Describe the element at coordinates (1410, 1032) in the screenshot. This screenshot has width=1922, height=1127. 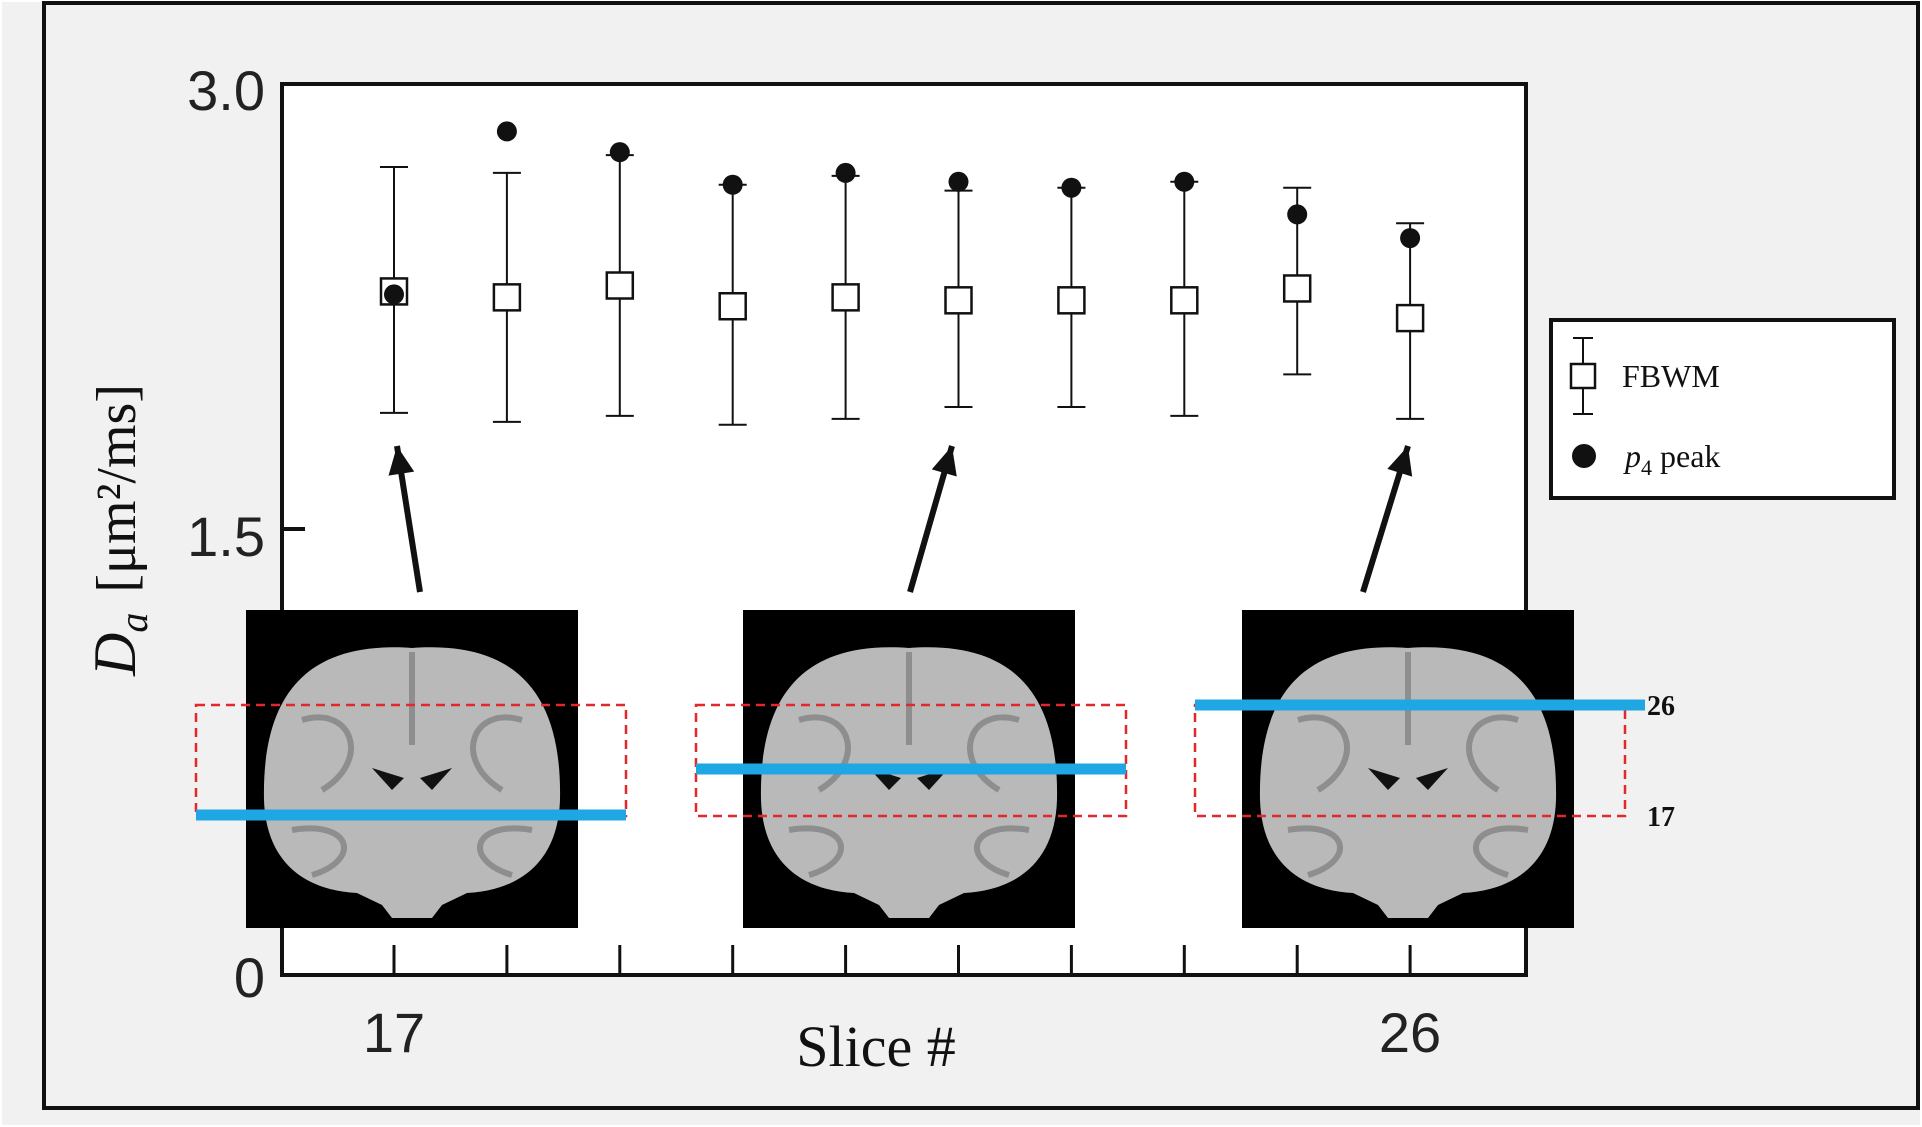
I see `x-tick-label-last: 26` at that location.